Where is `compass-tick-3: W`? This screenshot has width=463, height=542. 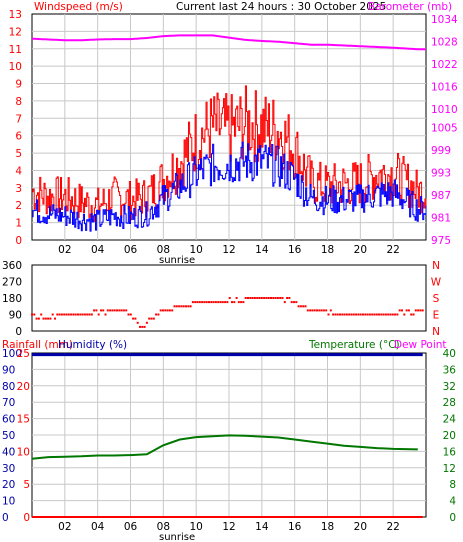 compass-tick-3: W is located at coordinates (436, 283).